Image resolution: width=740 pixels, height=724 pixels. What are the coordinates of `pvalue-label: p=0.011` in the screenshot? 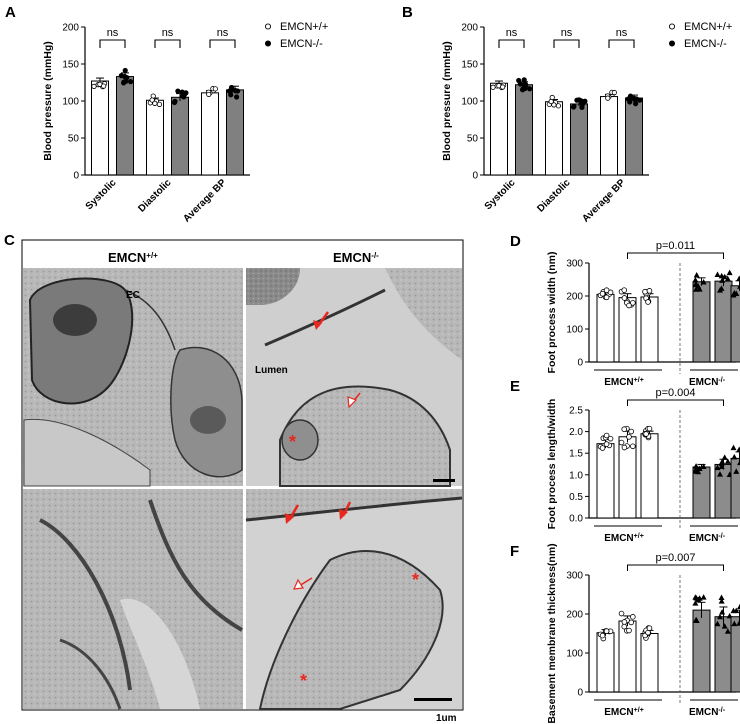 It's located at (675, 246).